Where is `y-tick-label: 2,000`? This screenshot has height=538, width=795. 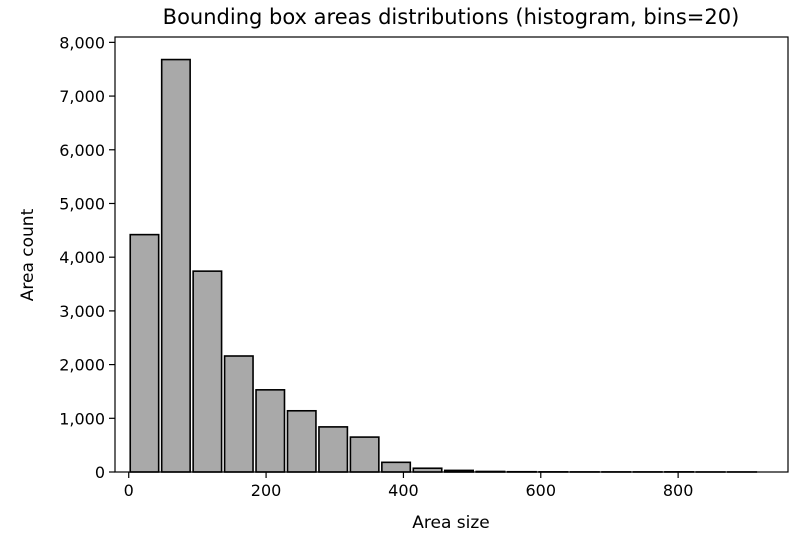 y-tick-label: 2,000 is located at coordinates (82, 365).